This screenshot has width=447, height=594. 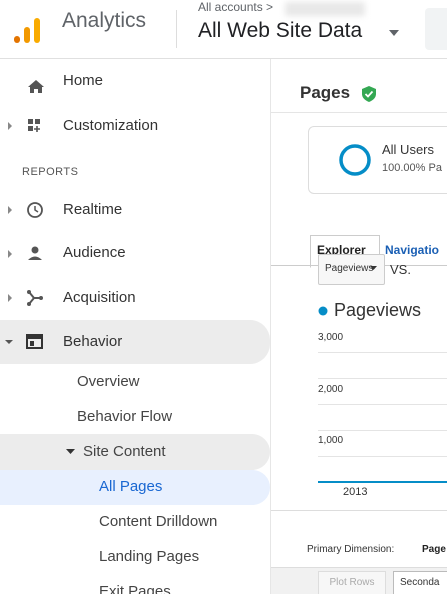 What do you see at coordinates (359, 510) in the screenshot?
I see `chart-rule` at bounding box center [359, 510].